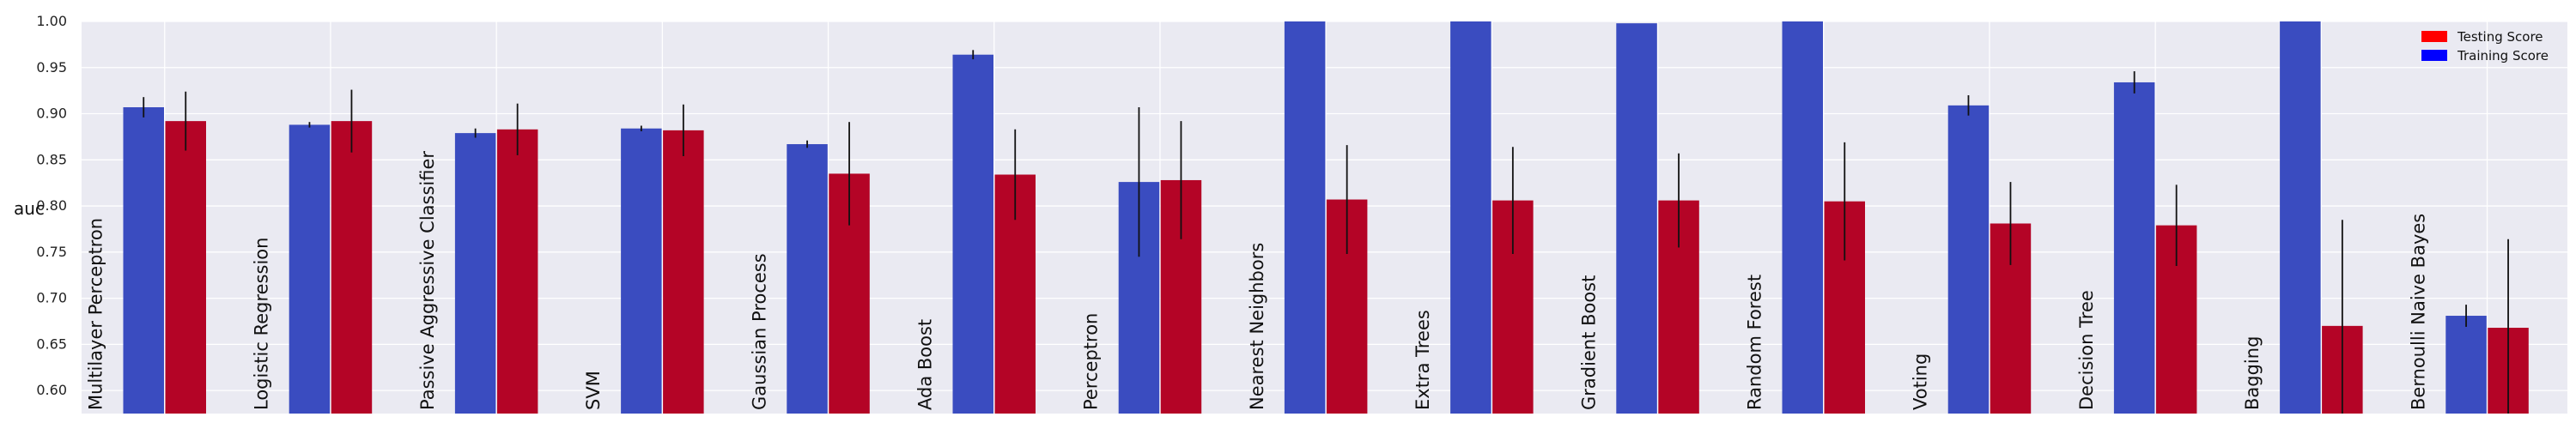 The width and height of the screenshot is (2576, 429). I want to click on category-label: Logistic Regression, so click(262, 324).